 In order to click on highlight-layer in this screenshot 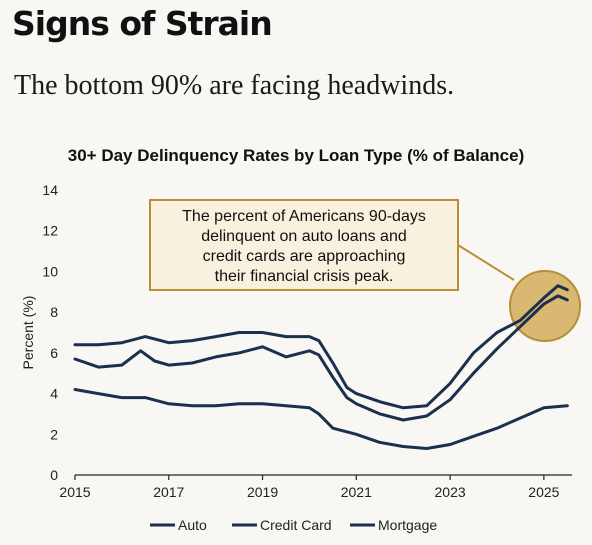, I will do `click(545, 306)`.